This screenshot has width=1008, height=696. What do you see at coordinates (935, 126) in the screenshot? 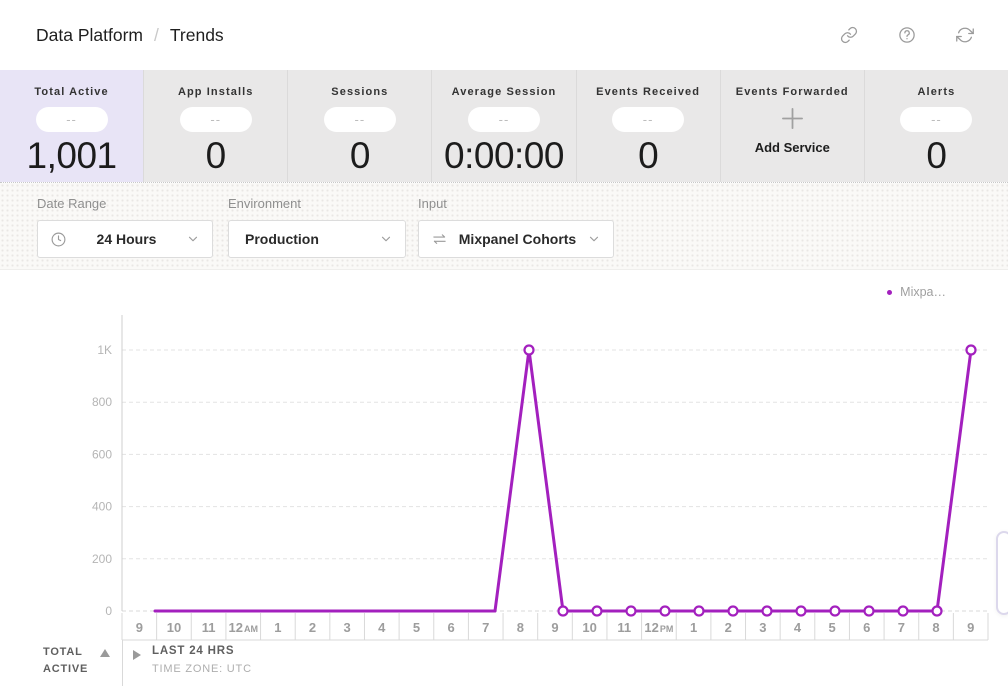
I see `metric-card-alerts: Alerts -- 0` at bounding box center [935, 126].